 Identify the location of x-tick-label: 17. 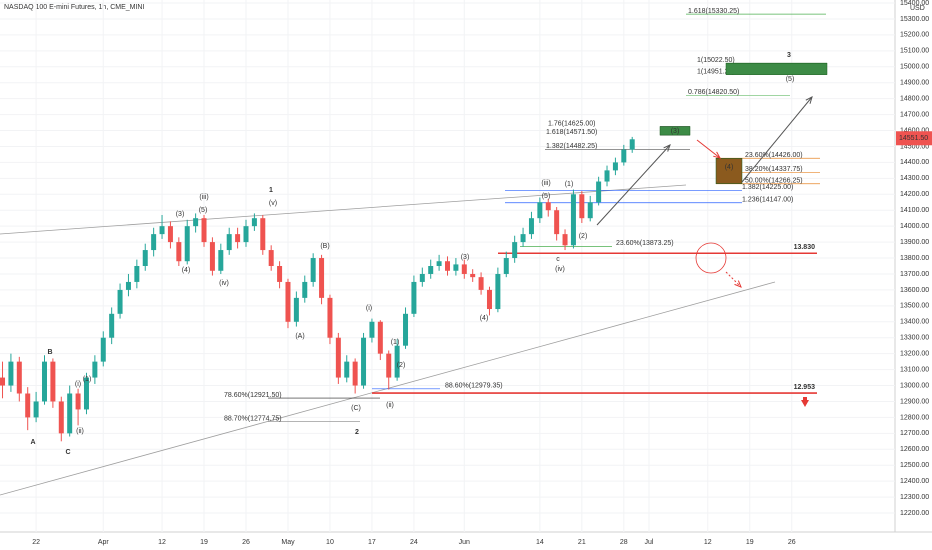
(372, 542).